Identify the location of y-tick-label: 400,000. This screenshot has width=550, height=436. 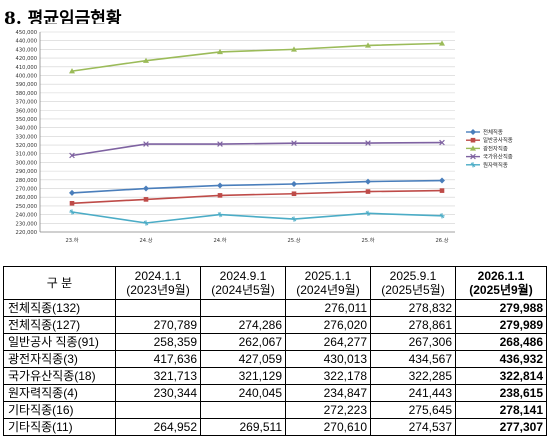
(26, 76).